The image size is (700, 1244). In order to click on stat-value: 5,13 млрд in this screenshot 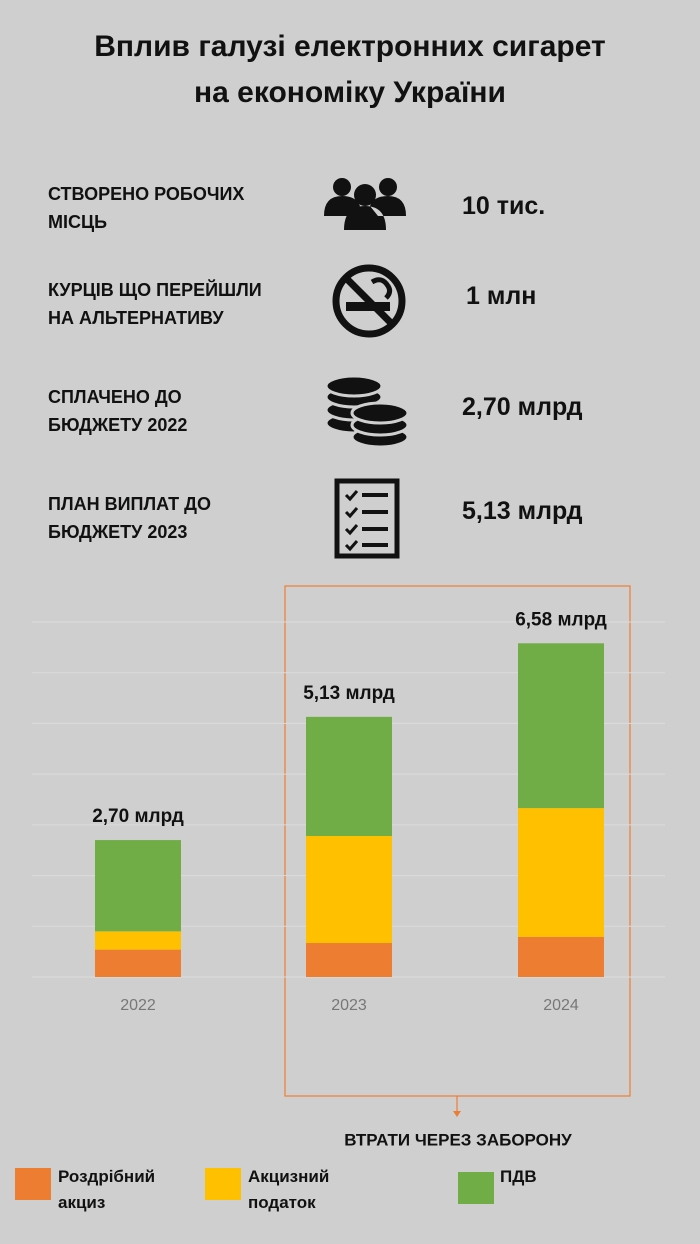, I will do `click(522, 511)`.